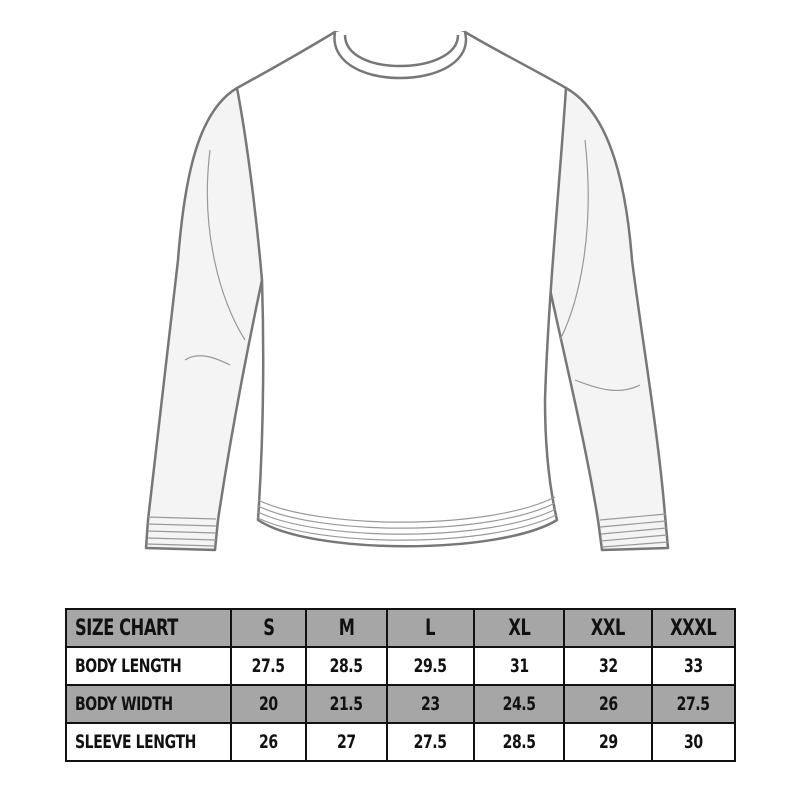 The height and width of the screenshot is (800, 800). I want to click on table-cell: 23, so click(430, 704).